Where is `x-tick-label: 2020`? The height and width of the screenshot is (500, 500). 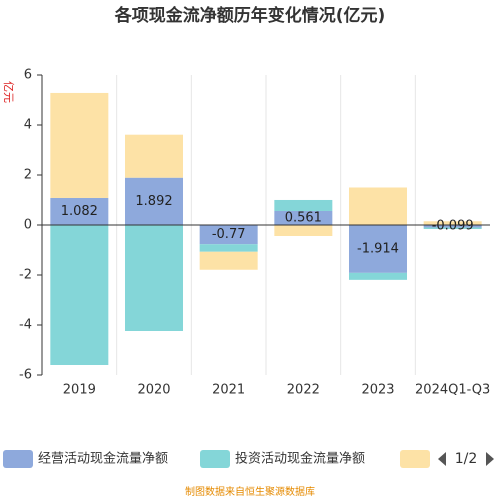 x-tick-label: 2020 is located at coordinates (153, 390).